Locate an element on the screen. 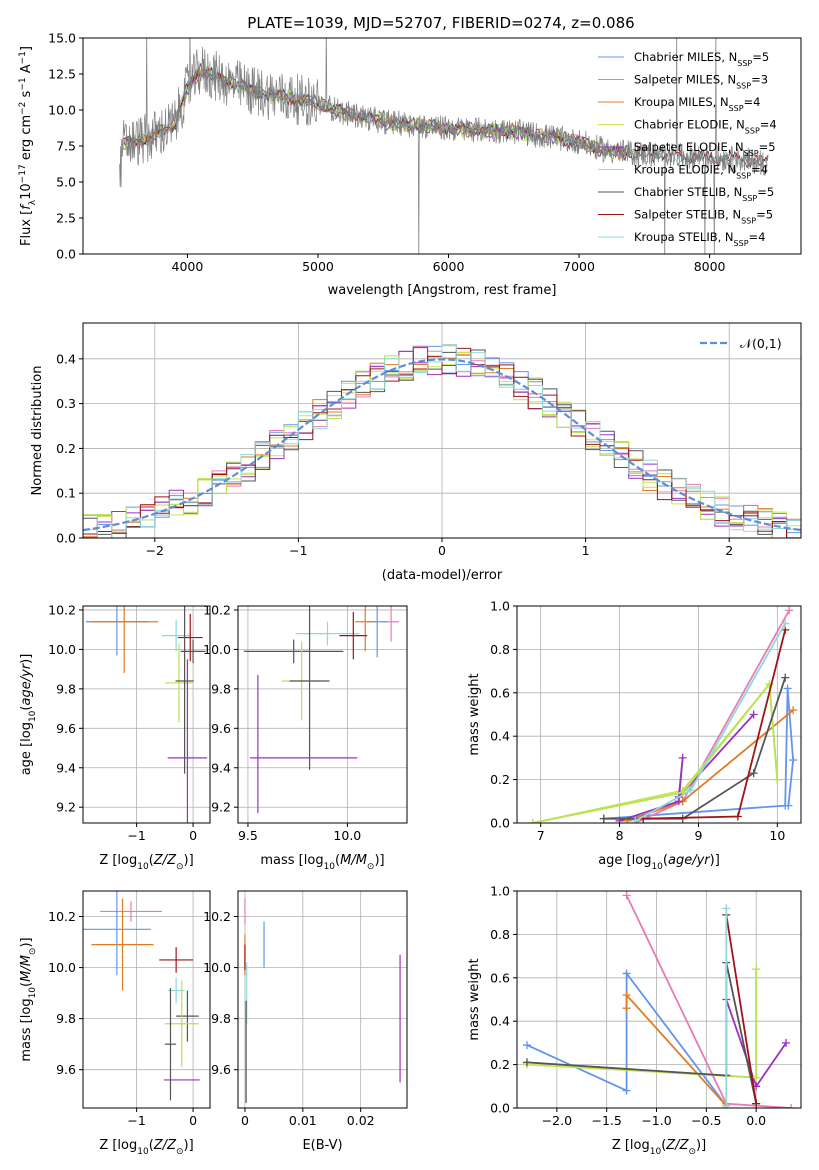  label-part: −1 is located at coordinates (23, 83).